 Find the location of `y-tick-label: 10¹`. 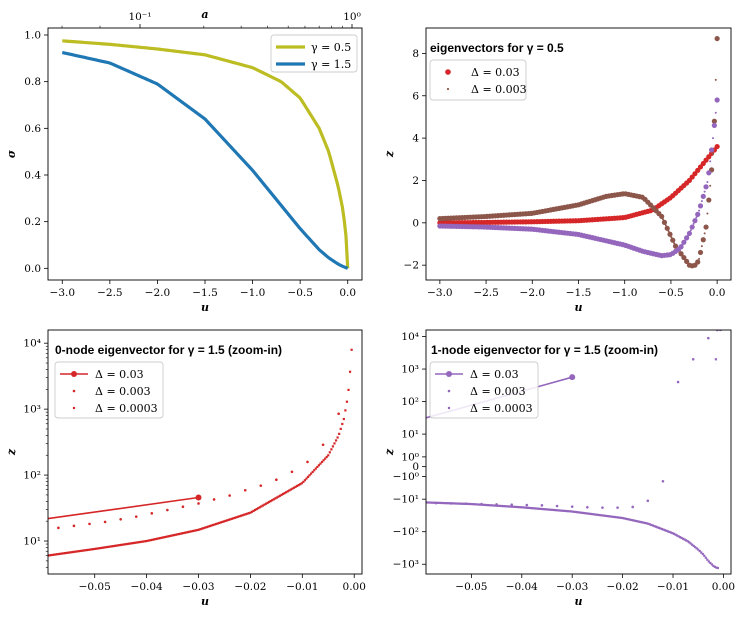

y-tick-label: 10¹ is located at coordinates (410, 435).